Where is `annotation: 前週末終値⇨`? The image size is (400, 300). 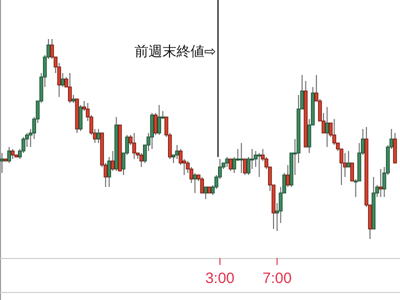 annotation: 前週末終値⇨ is located at coordinates (175, 51).